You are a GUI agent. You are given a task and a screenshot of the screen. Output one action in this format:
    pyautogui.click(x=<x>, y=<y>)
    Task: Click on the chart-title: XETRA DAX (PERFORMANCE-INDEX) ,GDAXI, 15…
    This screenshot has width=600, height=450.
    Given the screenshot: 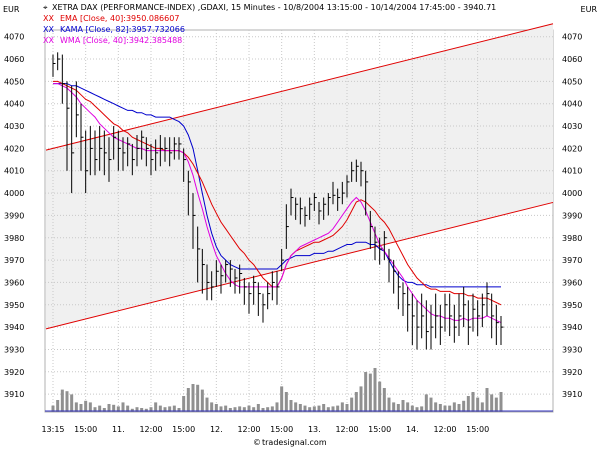 What is the action you would take?
    pyautogui.click(x=274, y=7)
    